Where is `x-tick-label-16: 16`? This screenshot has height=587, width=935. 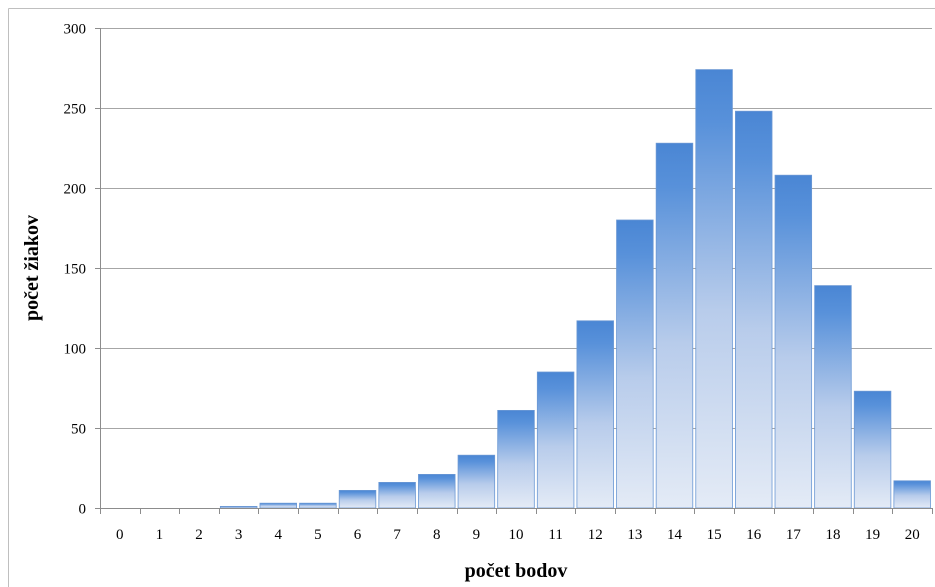 x-tick-label-16: 16 is located at coordinates (754, 535).